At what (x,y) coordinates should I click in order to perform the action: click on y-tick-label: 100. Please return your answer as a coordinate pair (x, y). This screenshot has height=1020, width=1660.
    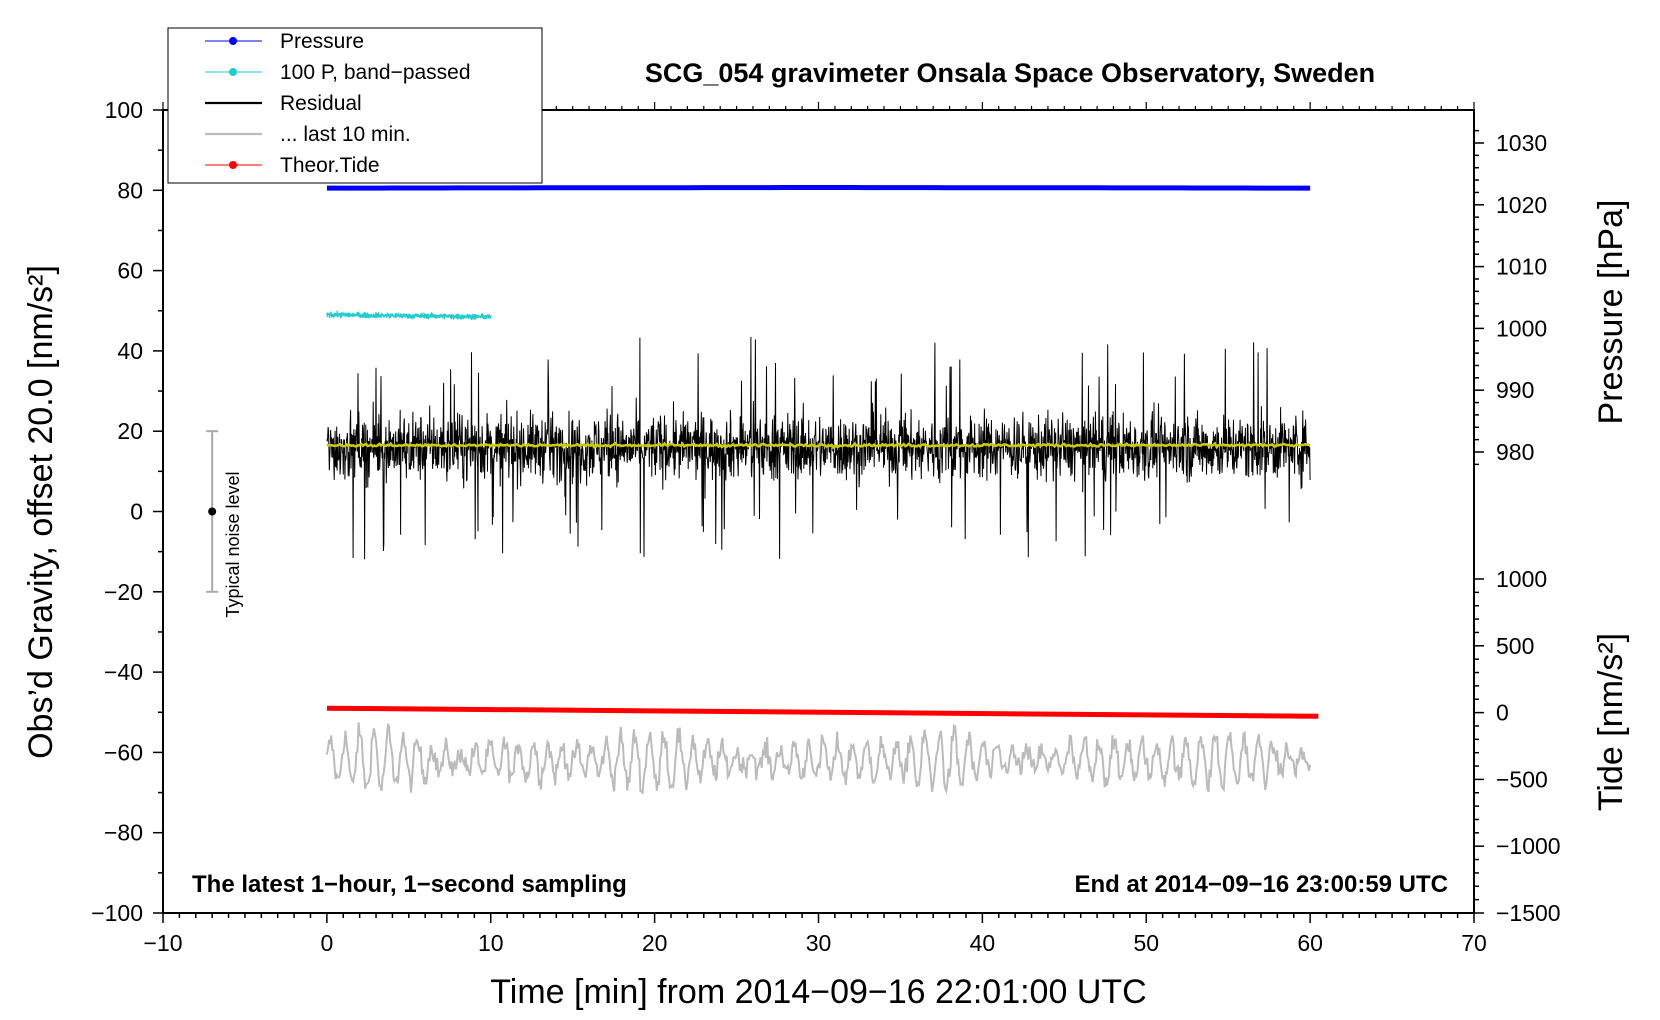
    Looking at the image, I should click on (124, 110).